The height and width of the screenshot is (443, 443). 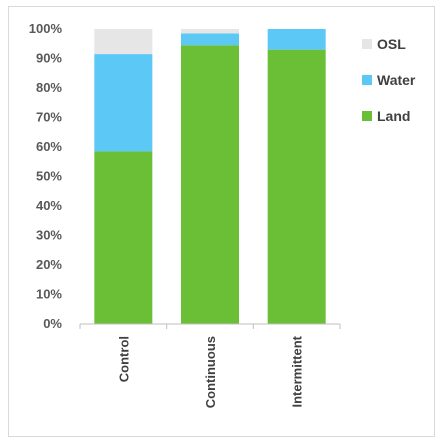 I want to click on legend-swatch-osl, so click(x=367, y=44).